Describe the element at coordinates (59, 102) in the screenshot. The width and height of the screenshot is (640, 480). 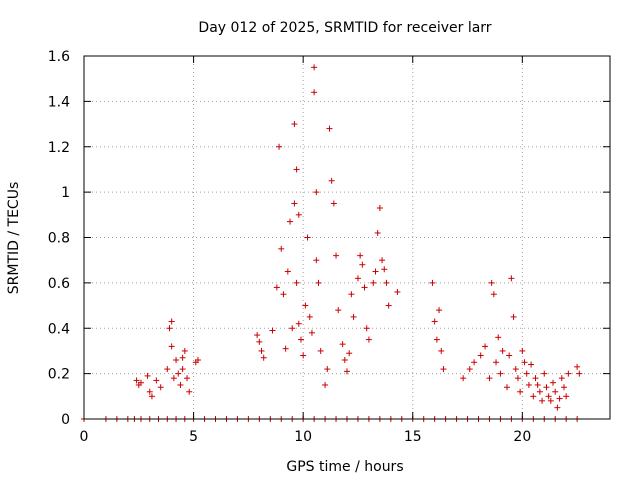
I see `y-tick-label: 1.4` at that location.